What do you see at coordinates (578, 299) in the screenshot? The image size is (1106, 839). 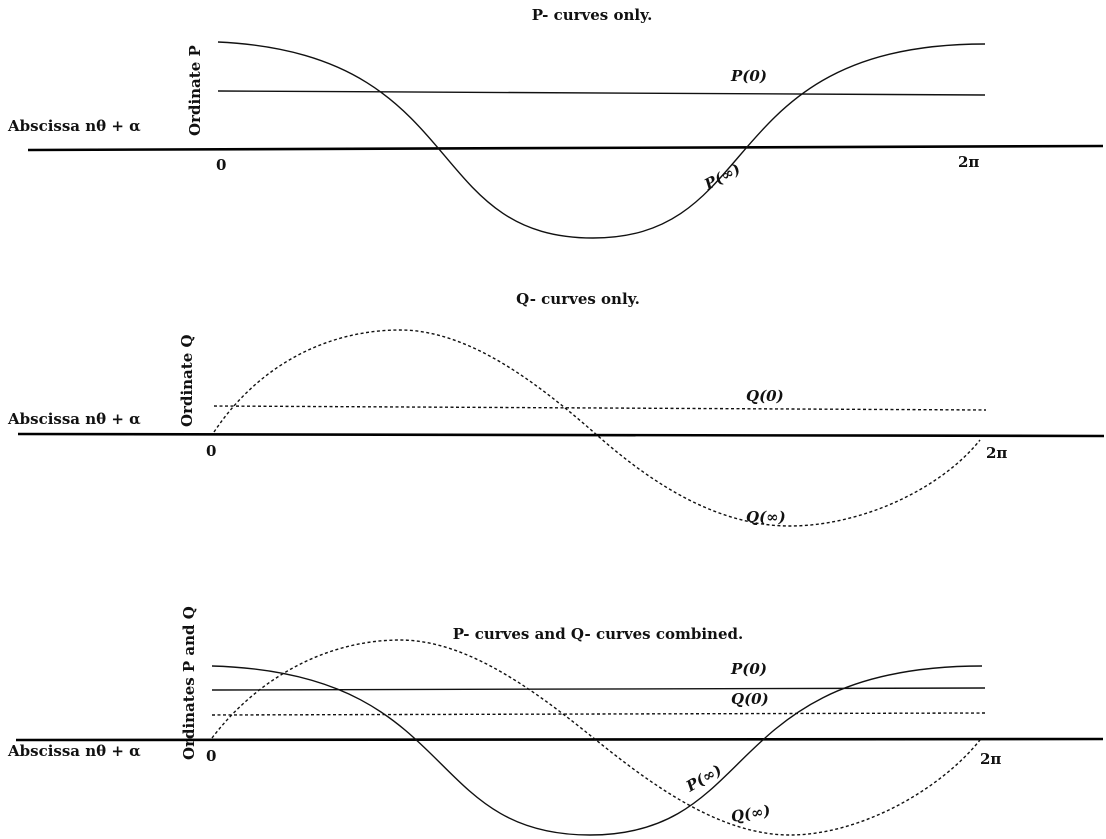 I see `panel-title: Q- curves only.` at bounding box center [578, 299].